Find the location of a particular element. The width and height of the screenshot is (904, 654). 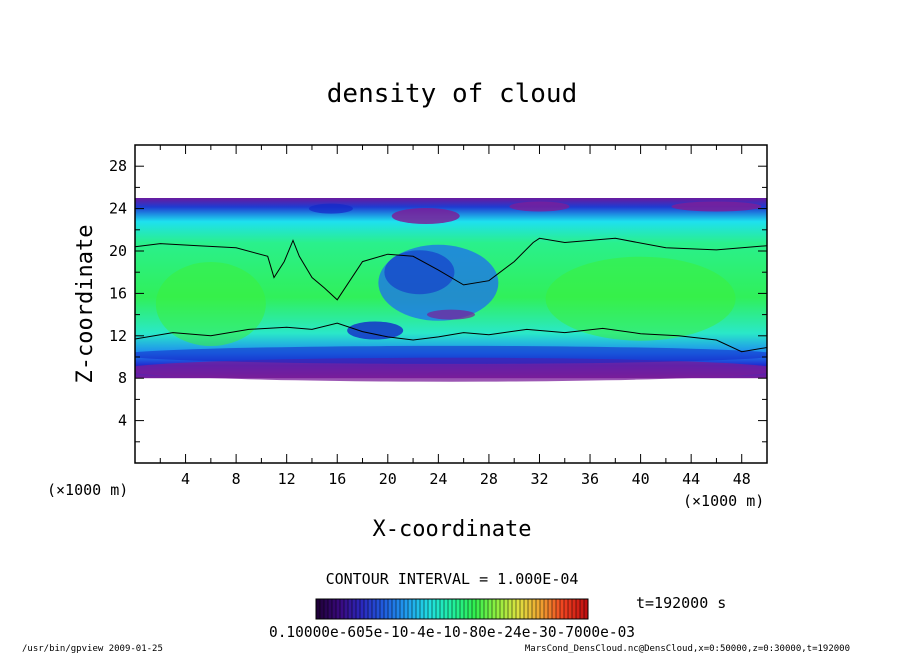

y-tick-label: 24 is located at coordinates (118, 209).